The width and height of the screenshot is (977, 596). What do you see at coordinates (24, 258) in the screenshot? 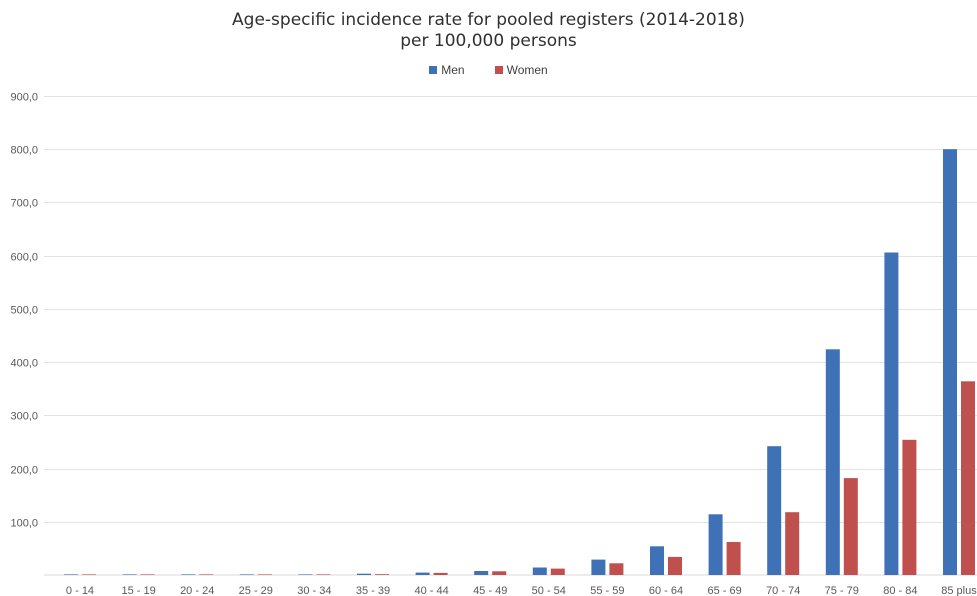
I see `y-tick-label: 600,0` at bounding box center [24, 258].